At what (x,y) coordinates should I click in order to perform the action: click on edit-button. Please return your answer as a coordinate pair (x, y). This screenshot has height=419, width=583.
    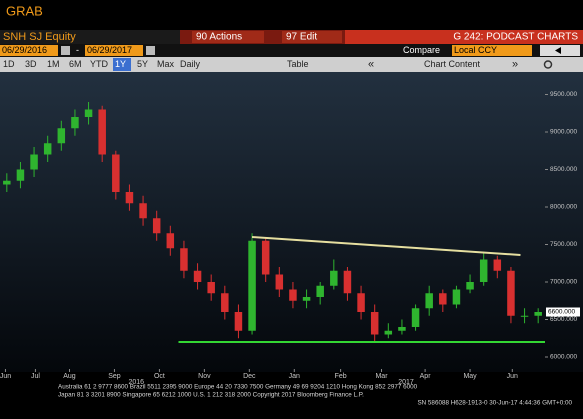
    Looking at the image, I should click on (312, 37).